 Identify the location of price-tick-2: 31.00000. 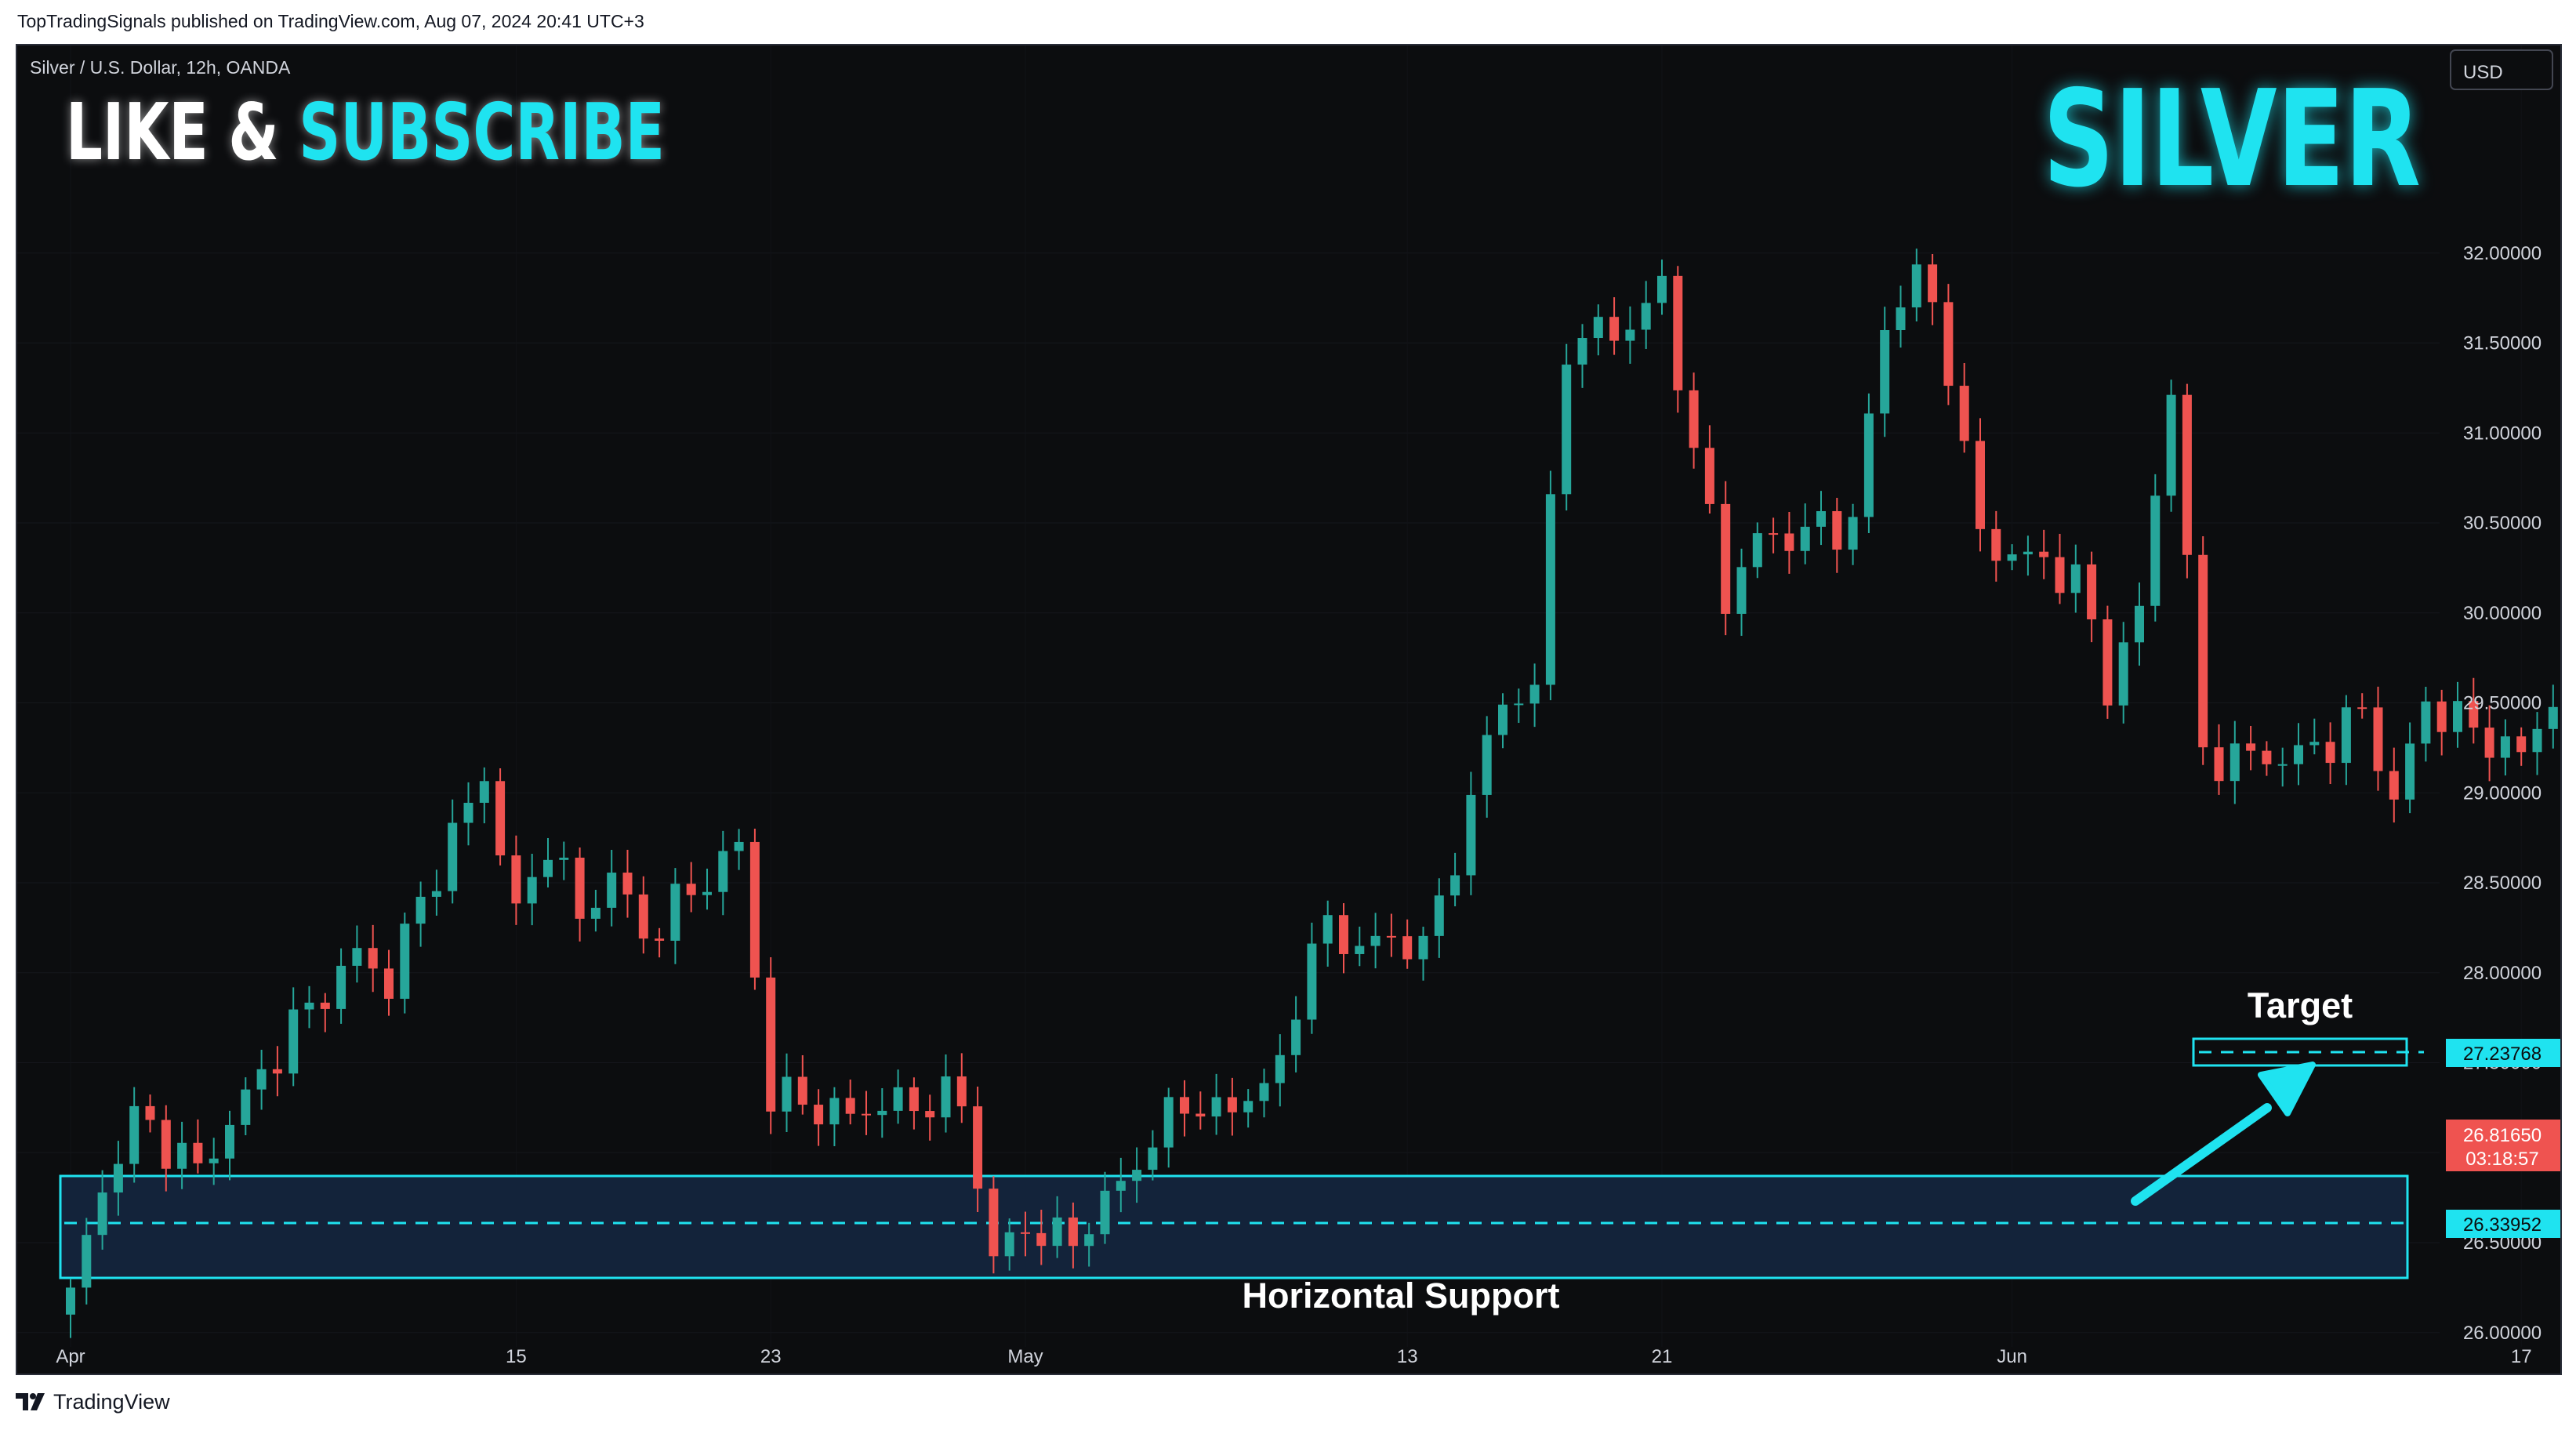
(2502, 433).